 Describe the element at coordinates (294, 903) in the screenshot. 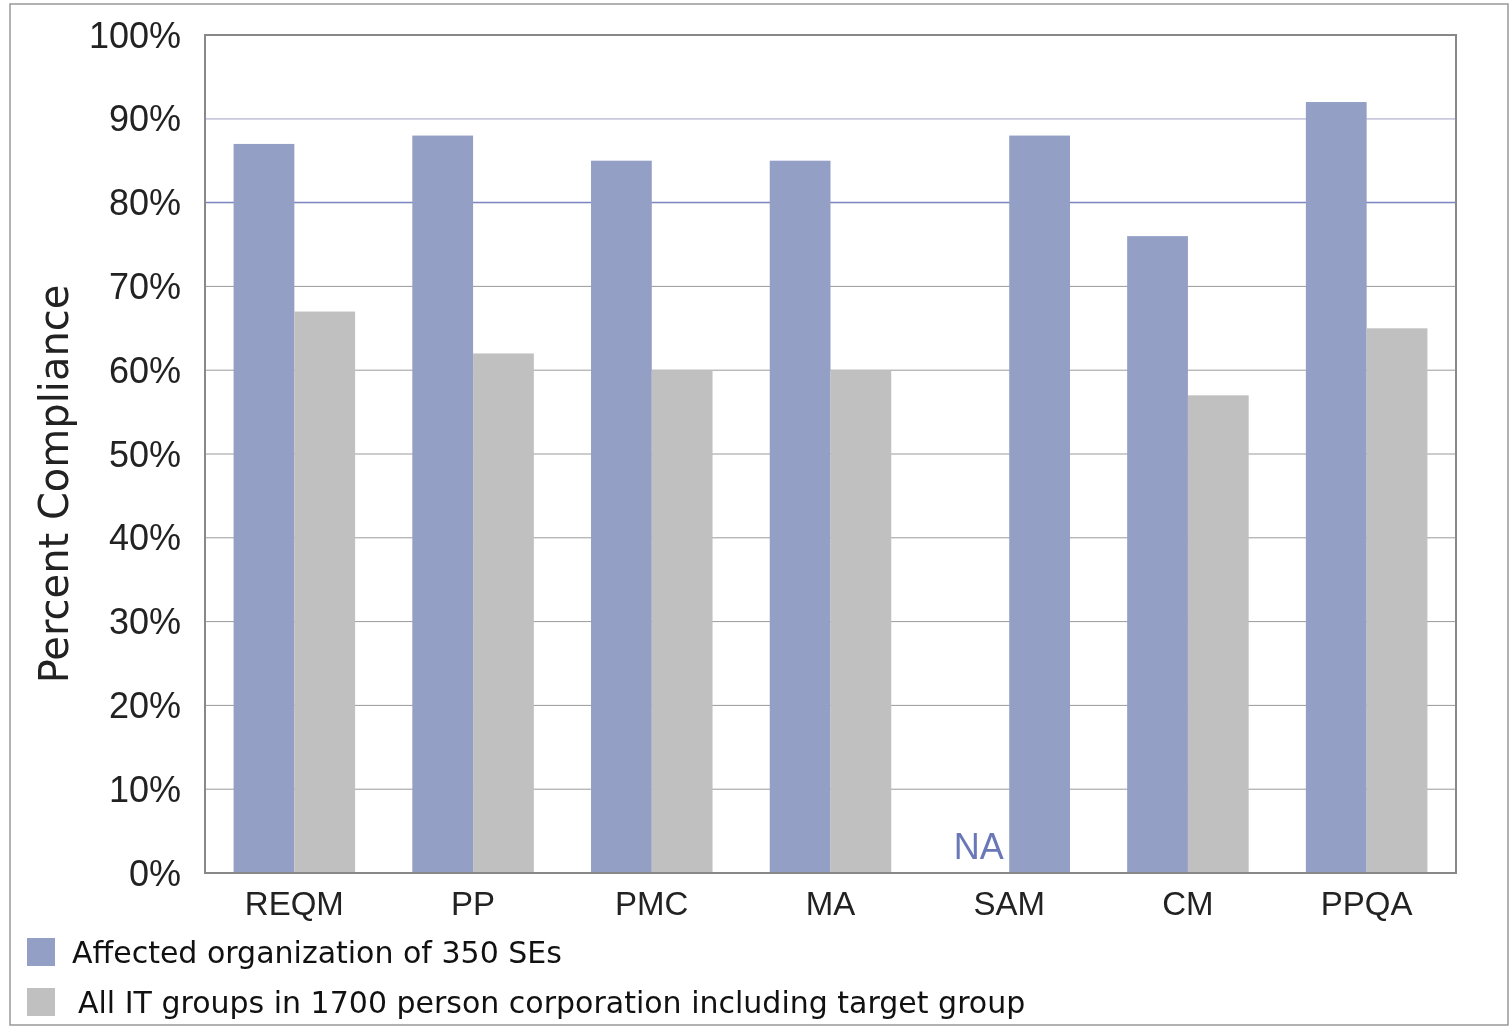

I see `x-tick-label: REQM` at that location.